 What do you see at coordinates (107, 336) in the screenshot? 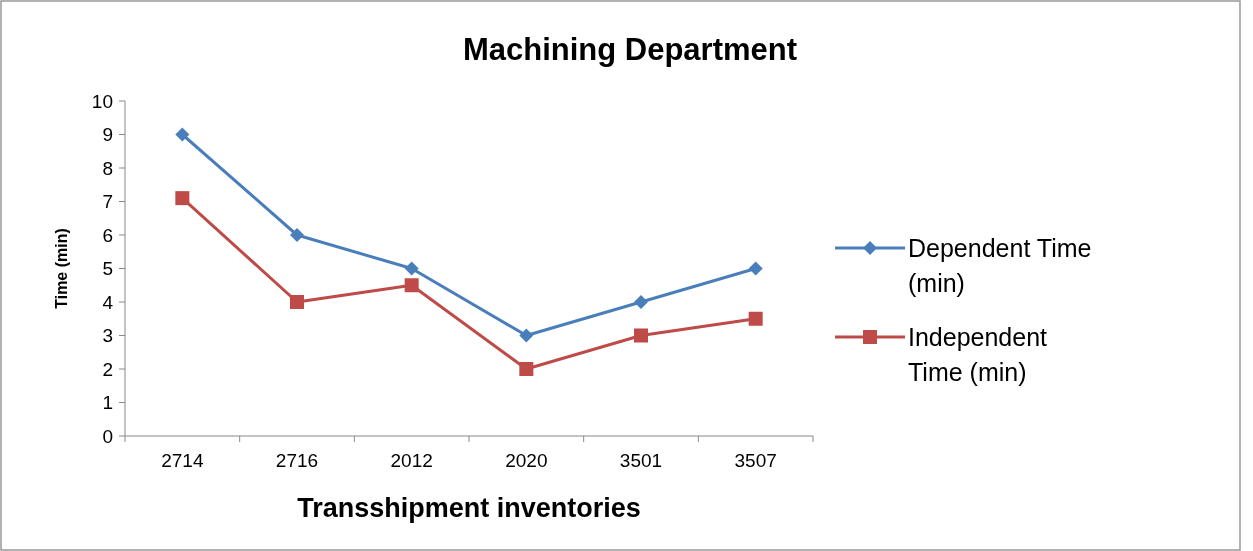
I see `y-tick-label: 3` at bounding box center [107, 336].